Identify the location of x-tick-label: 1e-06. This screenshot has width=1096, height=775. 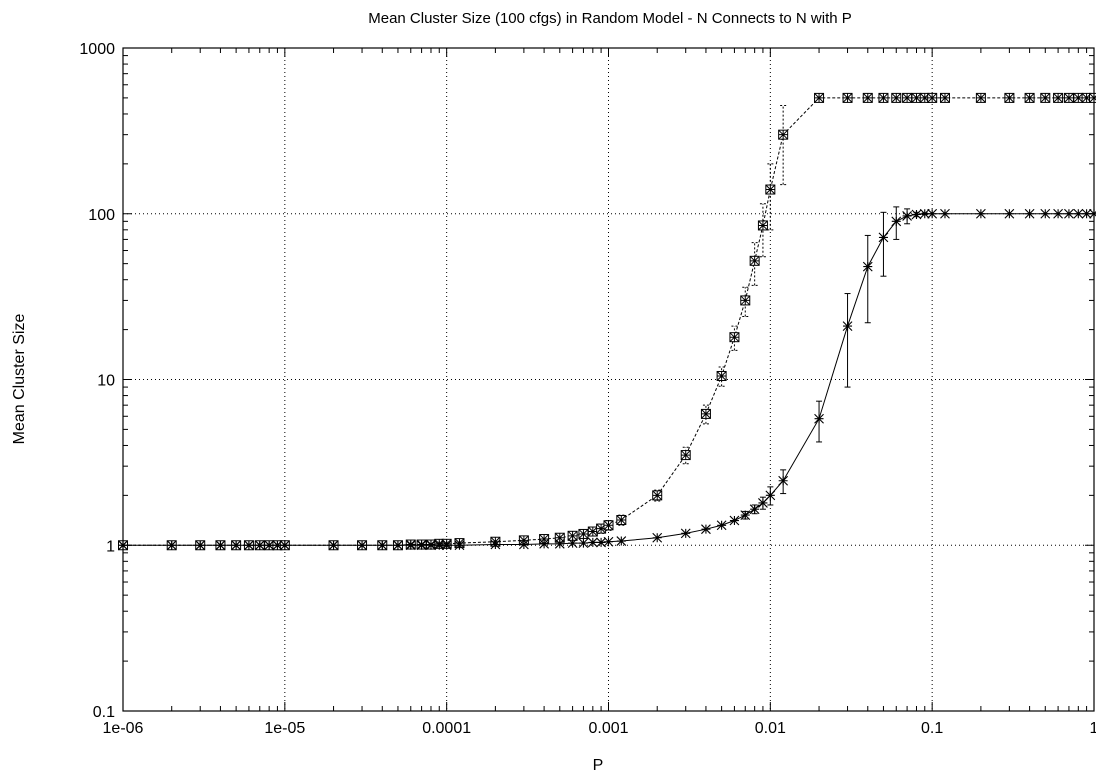
(123, 728).